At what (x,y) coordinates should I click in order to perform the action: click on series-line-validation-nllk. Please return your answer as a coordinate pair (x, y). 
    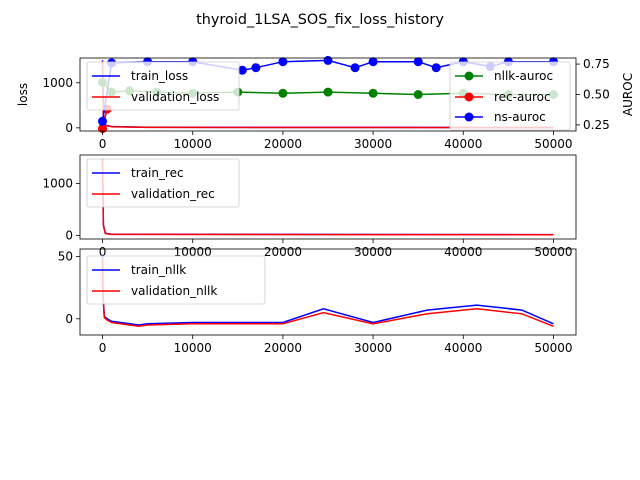
    Looking at the image, I should click on (327, 293).